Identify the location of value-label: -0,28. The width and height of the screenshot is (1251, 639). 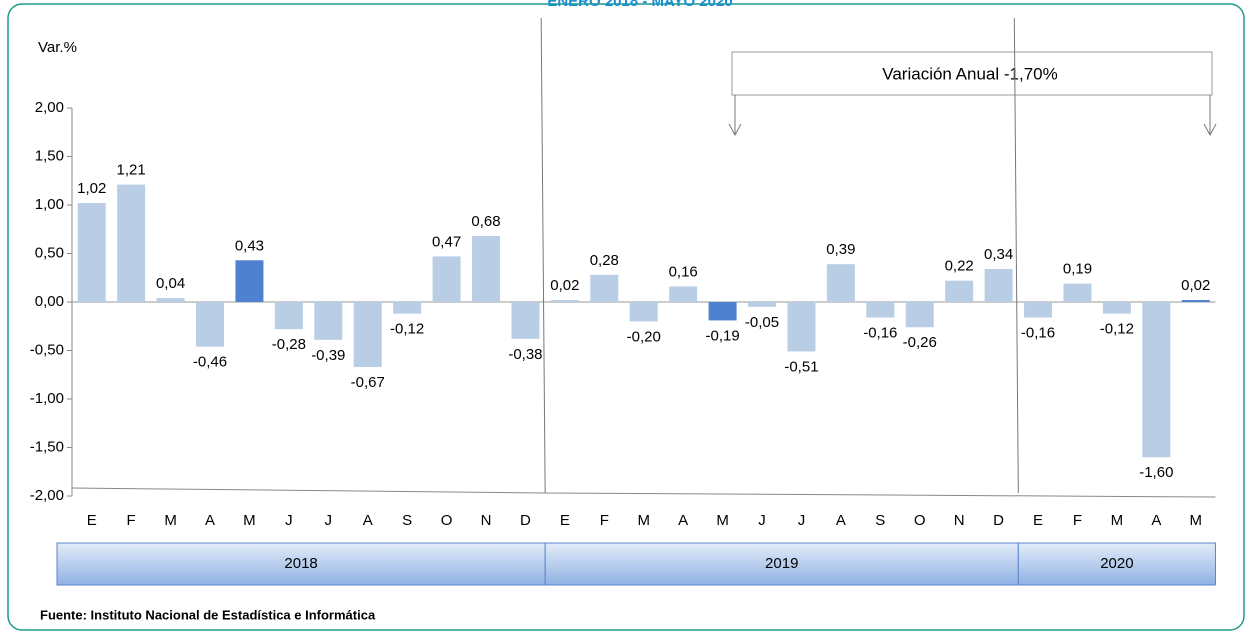
(289, 344).